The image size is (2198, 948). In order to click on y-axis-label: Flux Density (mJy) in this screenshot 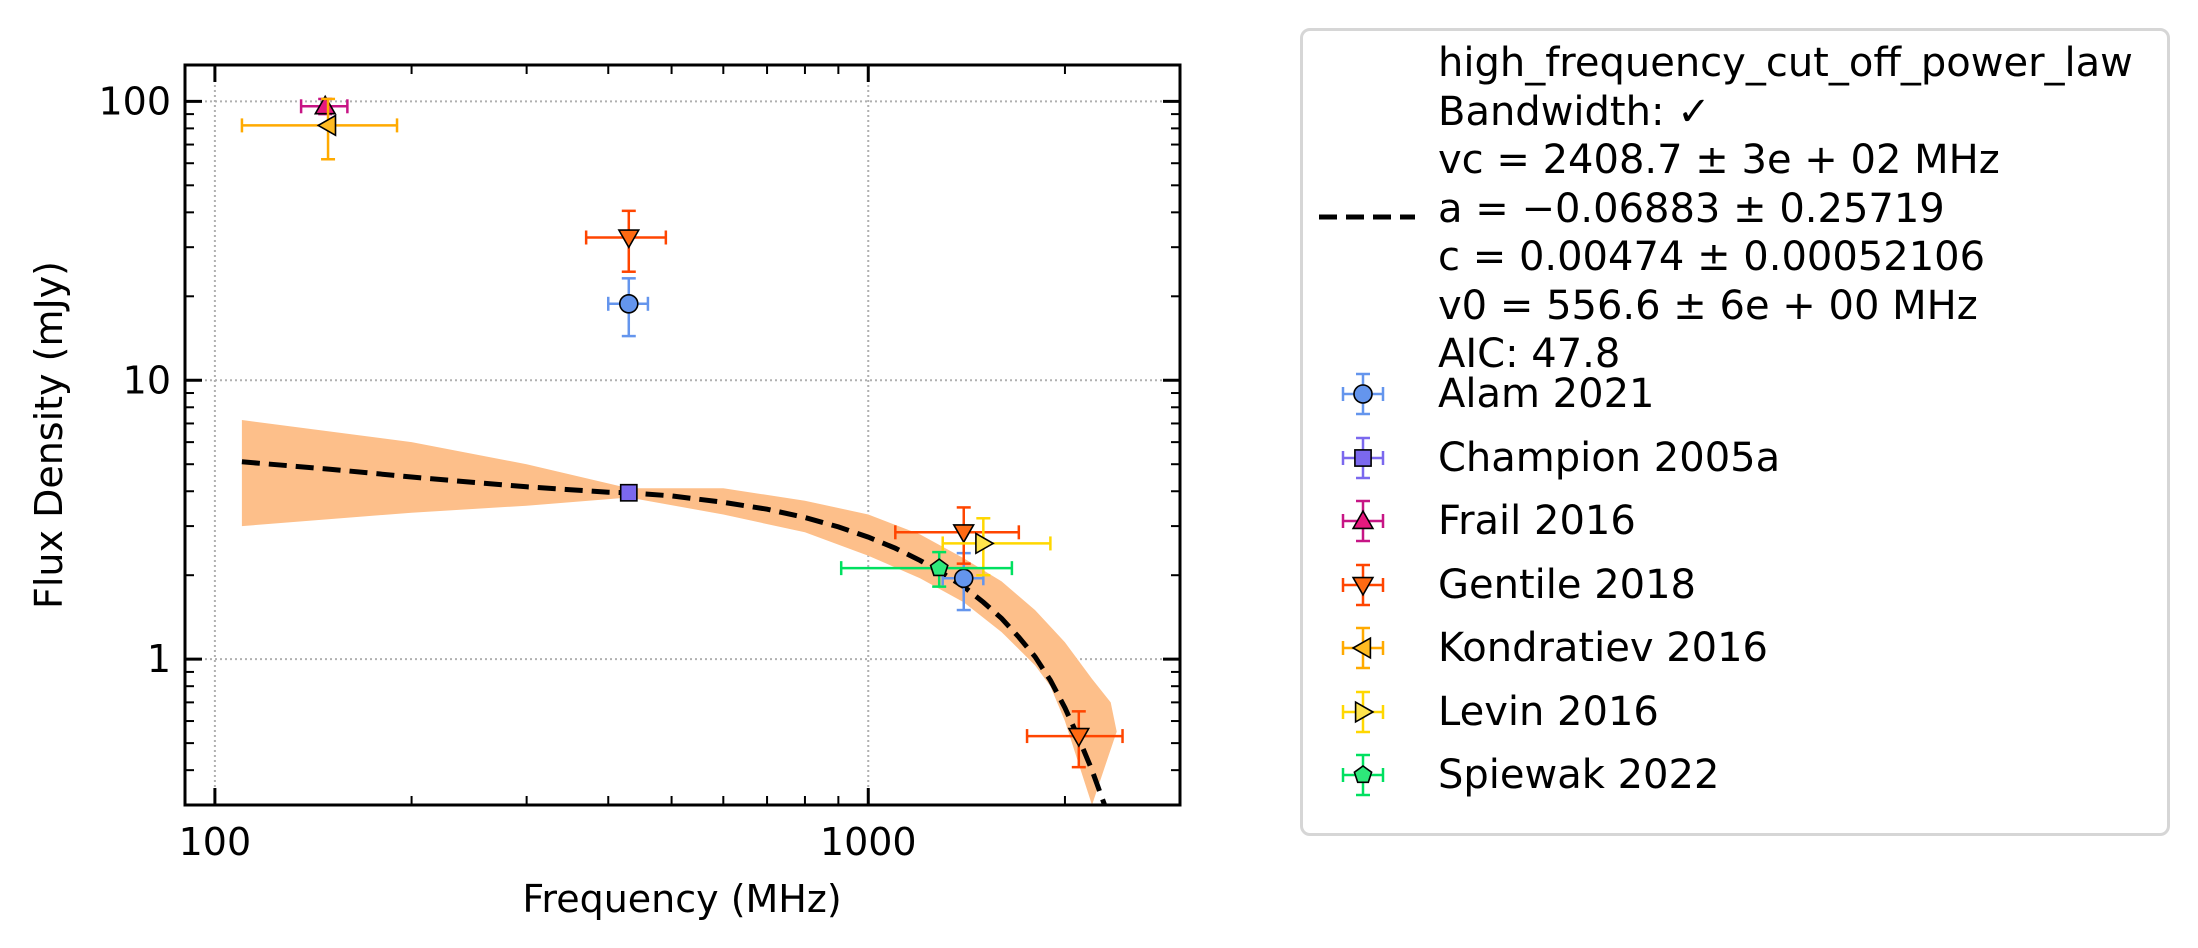, I will do `click(49, 435)`.